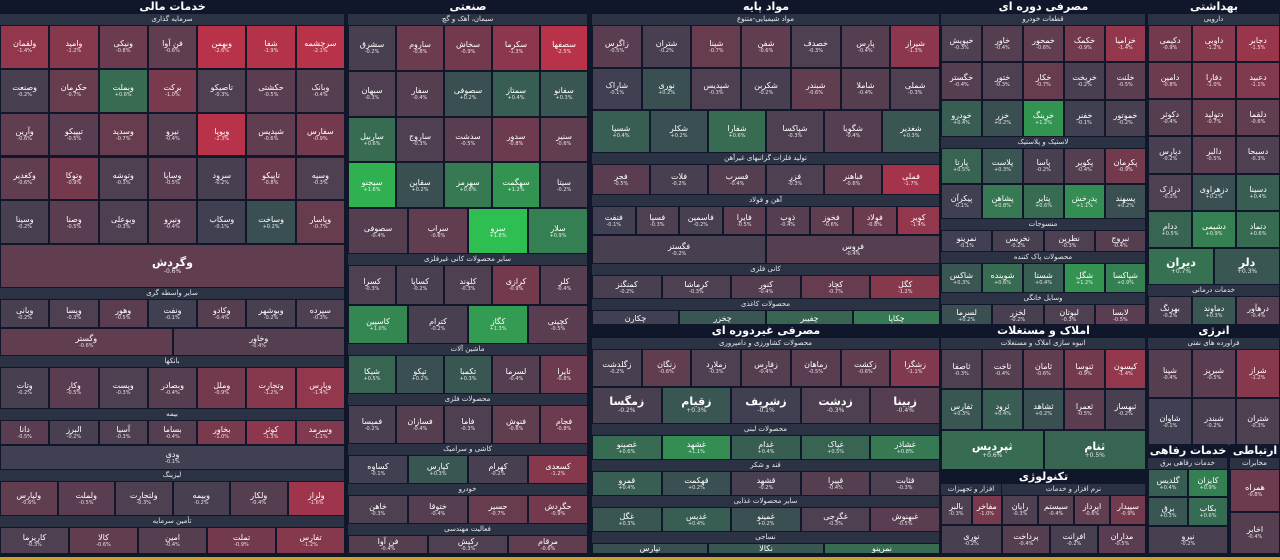  What do you see at coordinates (468, 424) in the screenshot?
I see `stock-tile: فاما -0.3%` at bounding box center [468, 424].